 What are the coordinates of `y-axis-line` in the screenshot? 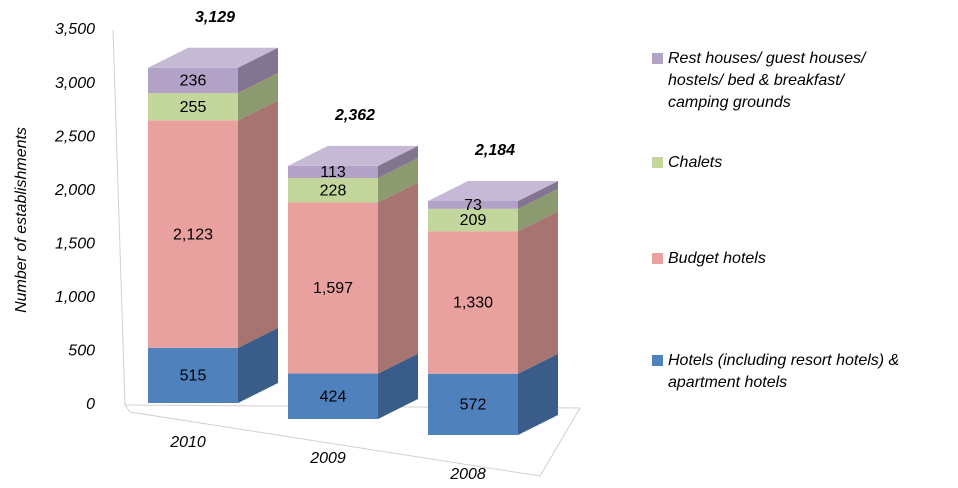 It's located at (119, 217).